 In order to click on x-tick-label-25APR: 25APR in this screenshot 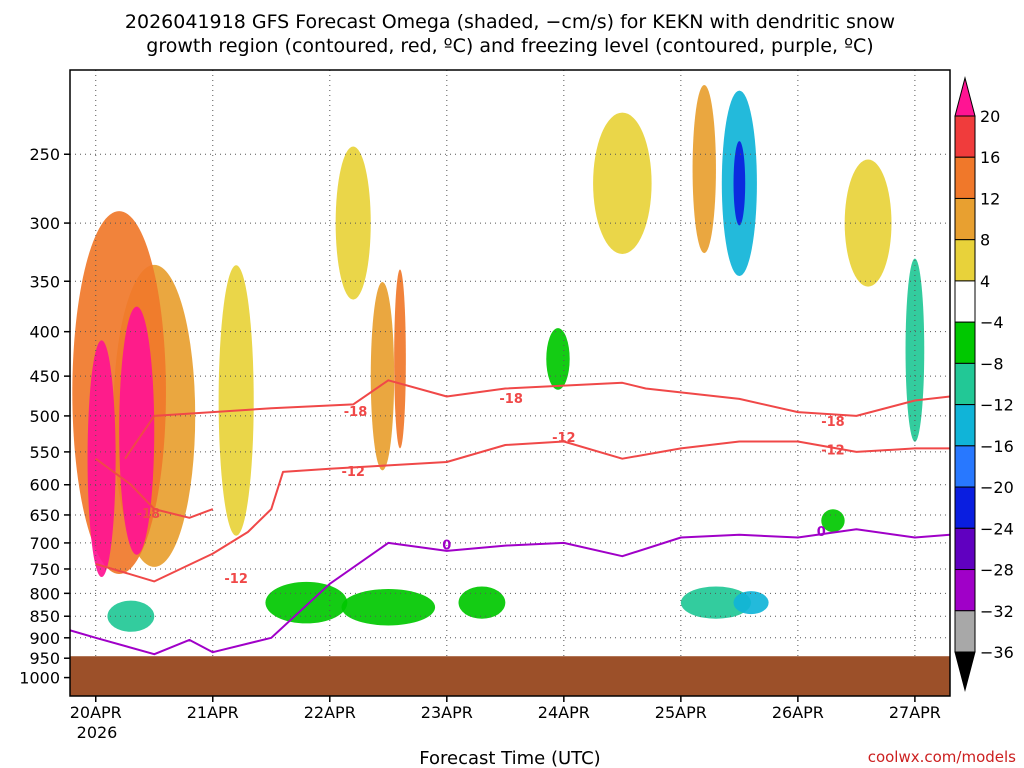, I will do `click(681, 712)`.